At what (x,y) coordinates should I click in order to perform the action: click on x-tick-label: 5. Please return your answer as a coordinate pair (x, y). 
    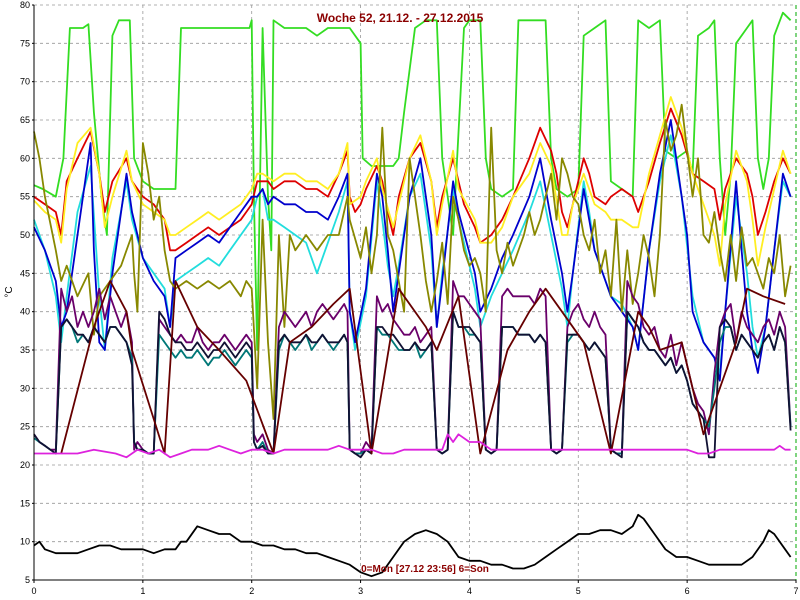
    Looking at the image, I should click on (578, 591).